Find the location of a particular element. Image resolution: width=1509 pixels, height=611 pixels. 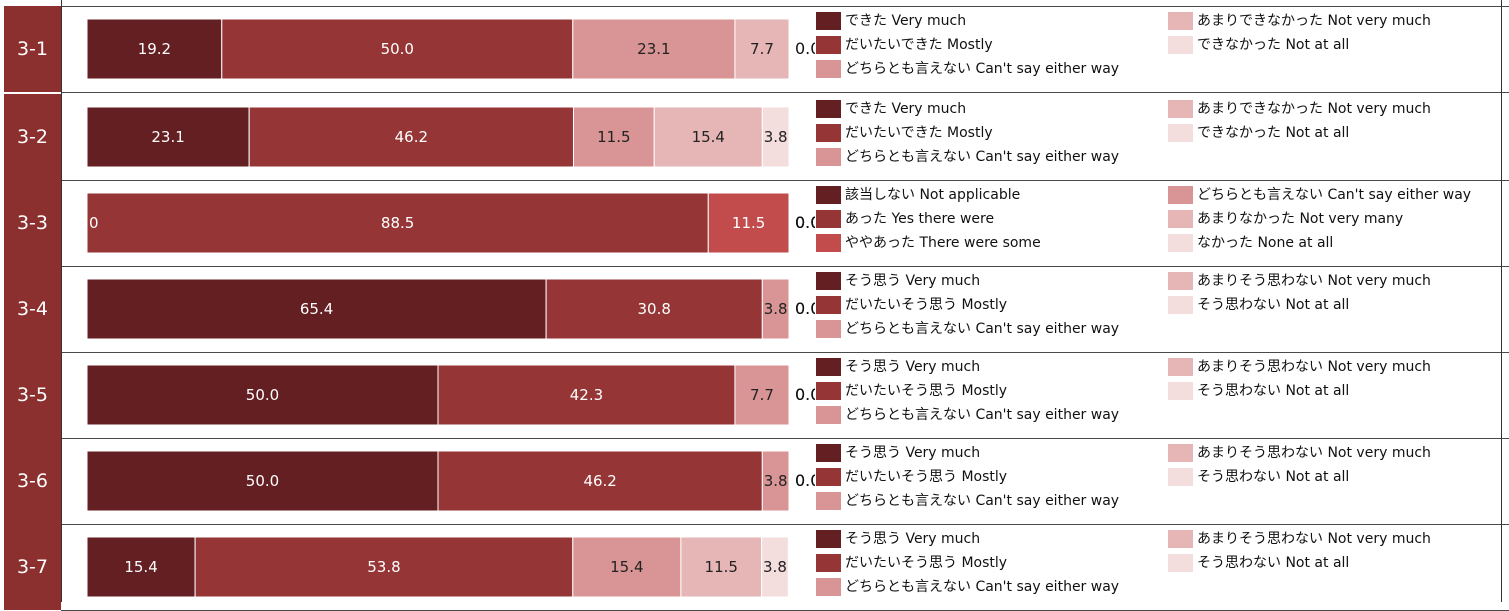

question-label: 3-4 is located at coordinates (32, 309).